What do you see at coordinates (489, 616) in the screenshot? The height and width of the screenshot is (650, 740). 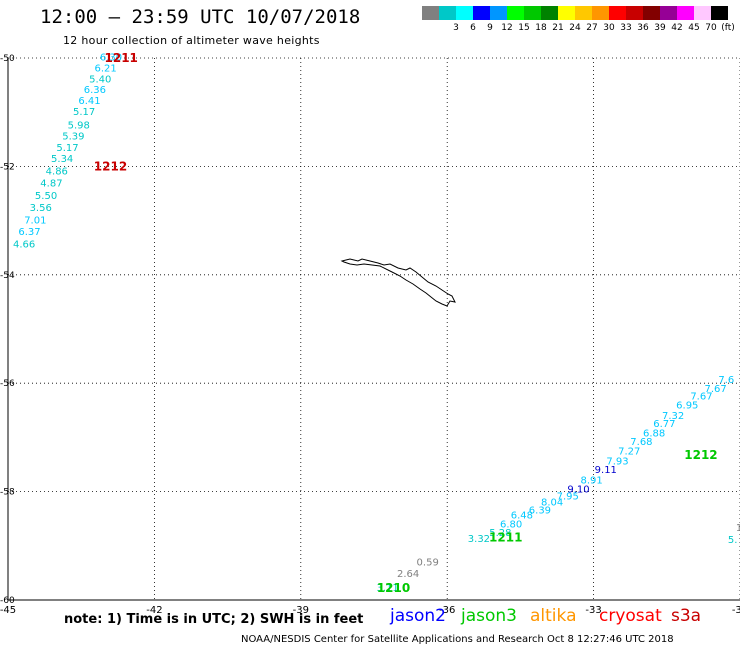 I see `satellite-legend-jason3: jason3` at bounding box center [489, 616].